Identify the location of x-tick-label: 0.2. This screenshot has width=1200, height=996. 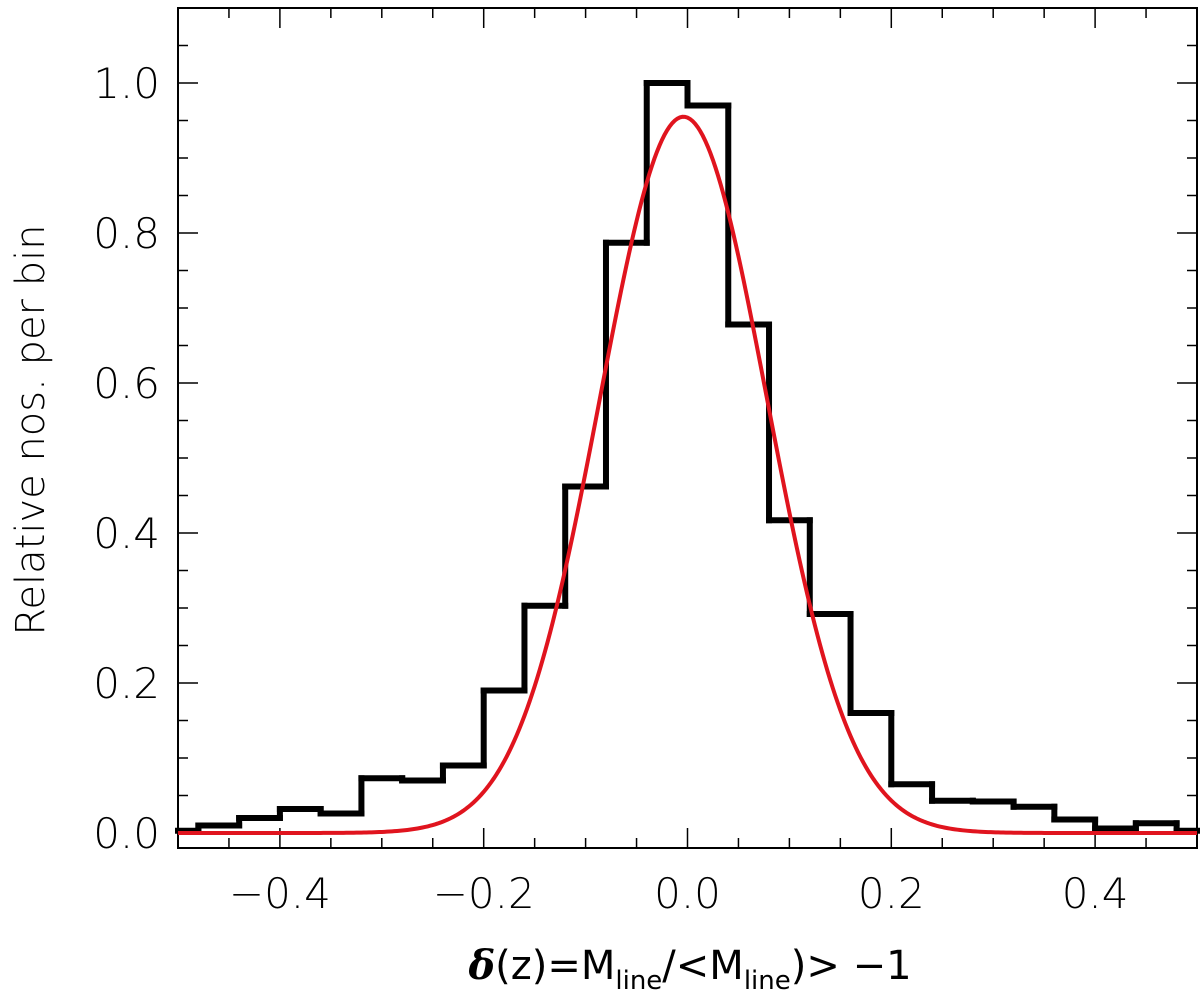
(891, 893).